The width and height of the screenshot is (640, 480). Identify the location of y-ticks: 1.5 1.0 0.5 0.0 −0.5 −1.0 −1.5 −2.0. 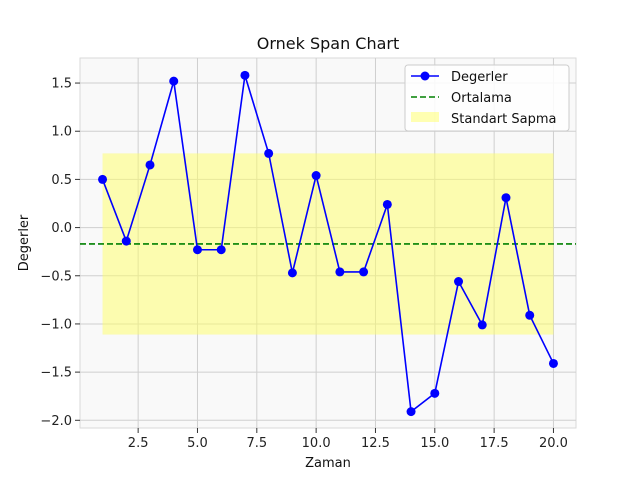
(60, 253).